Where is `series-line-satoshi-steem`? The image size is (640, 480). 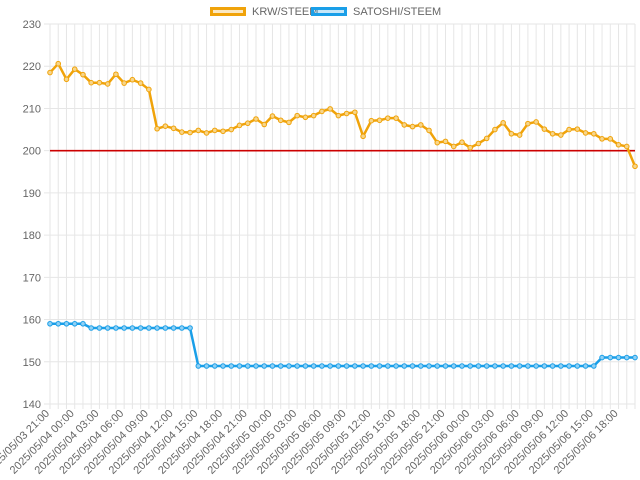
series-line-satoshi-steem is located at coordinates (342, 345).